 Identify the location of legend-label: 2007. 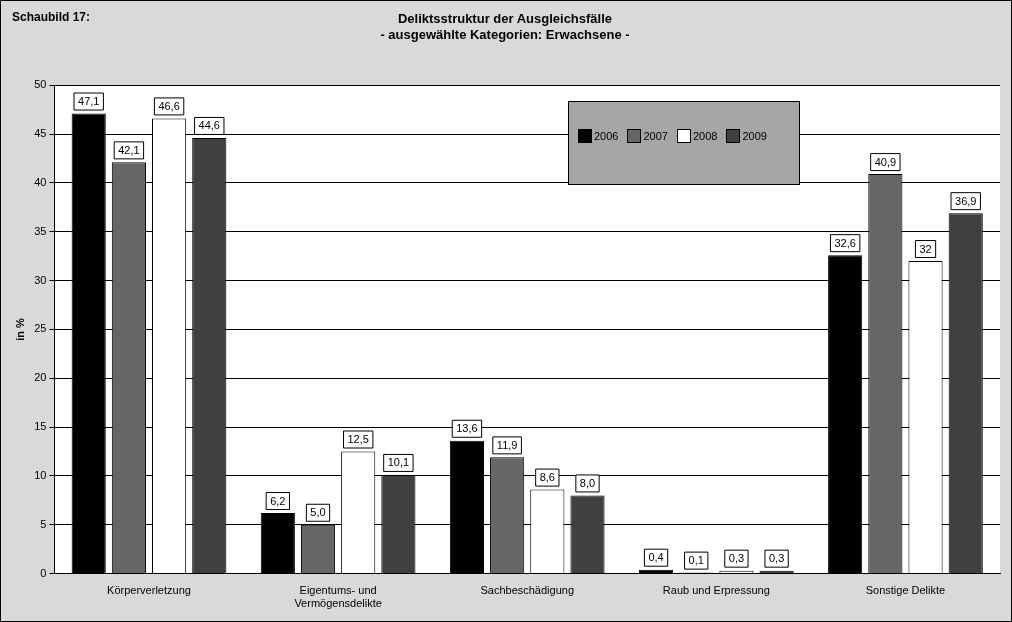
(655, 136).